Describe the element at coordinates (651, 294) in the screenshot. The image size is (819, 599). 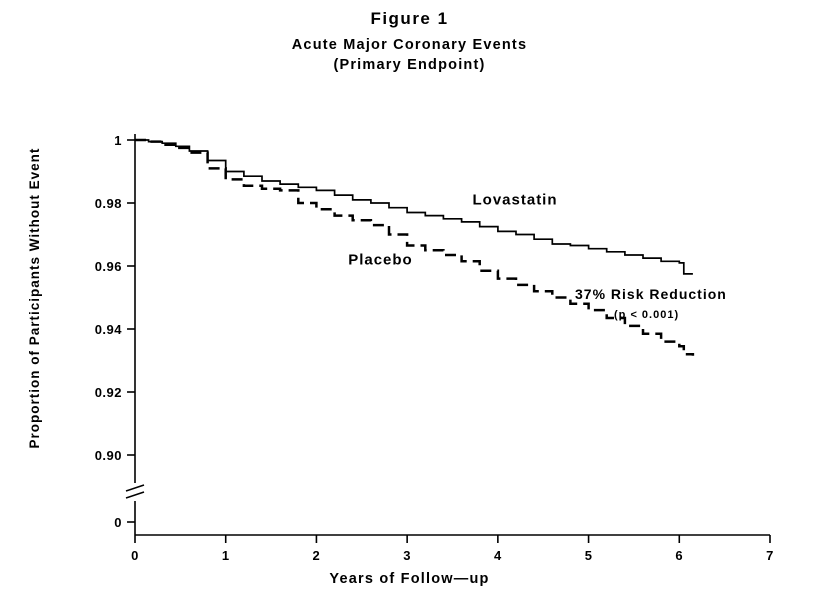
I see `svg-text: 37% Risk Reduction` at that location.